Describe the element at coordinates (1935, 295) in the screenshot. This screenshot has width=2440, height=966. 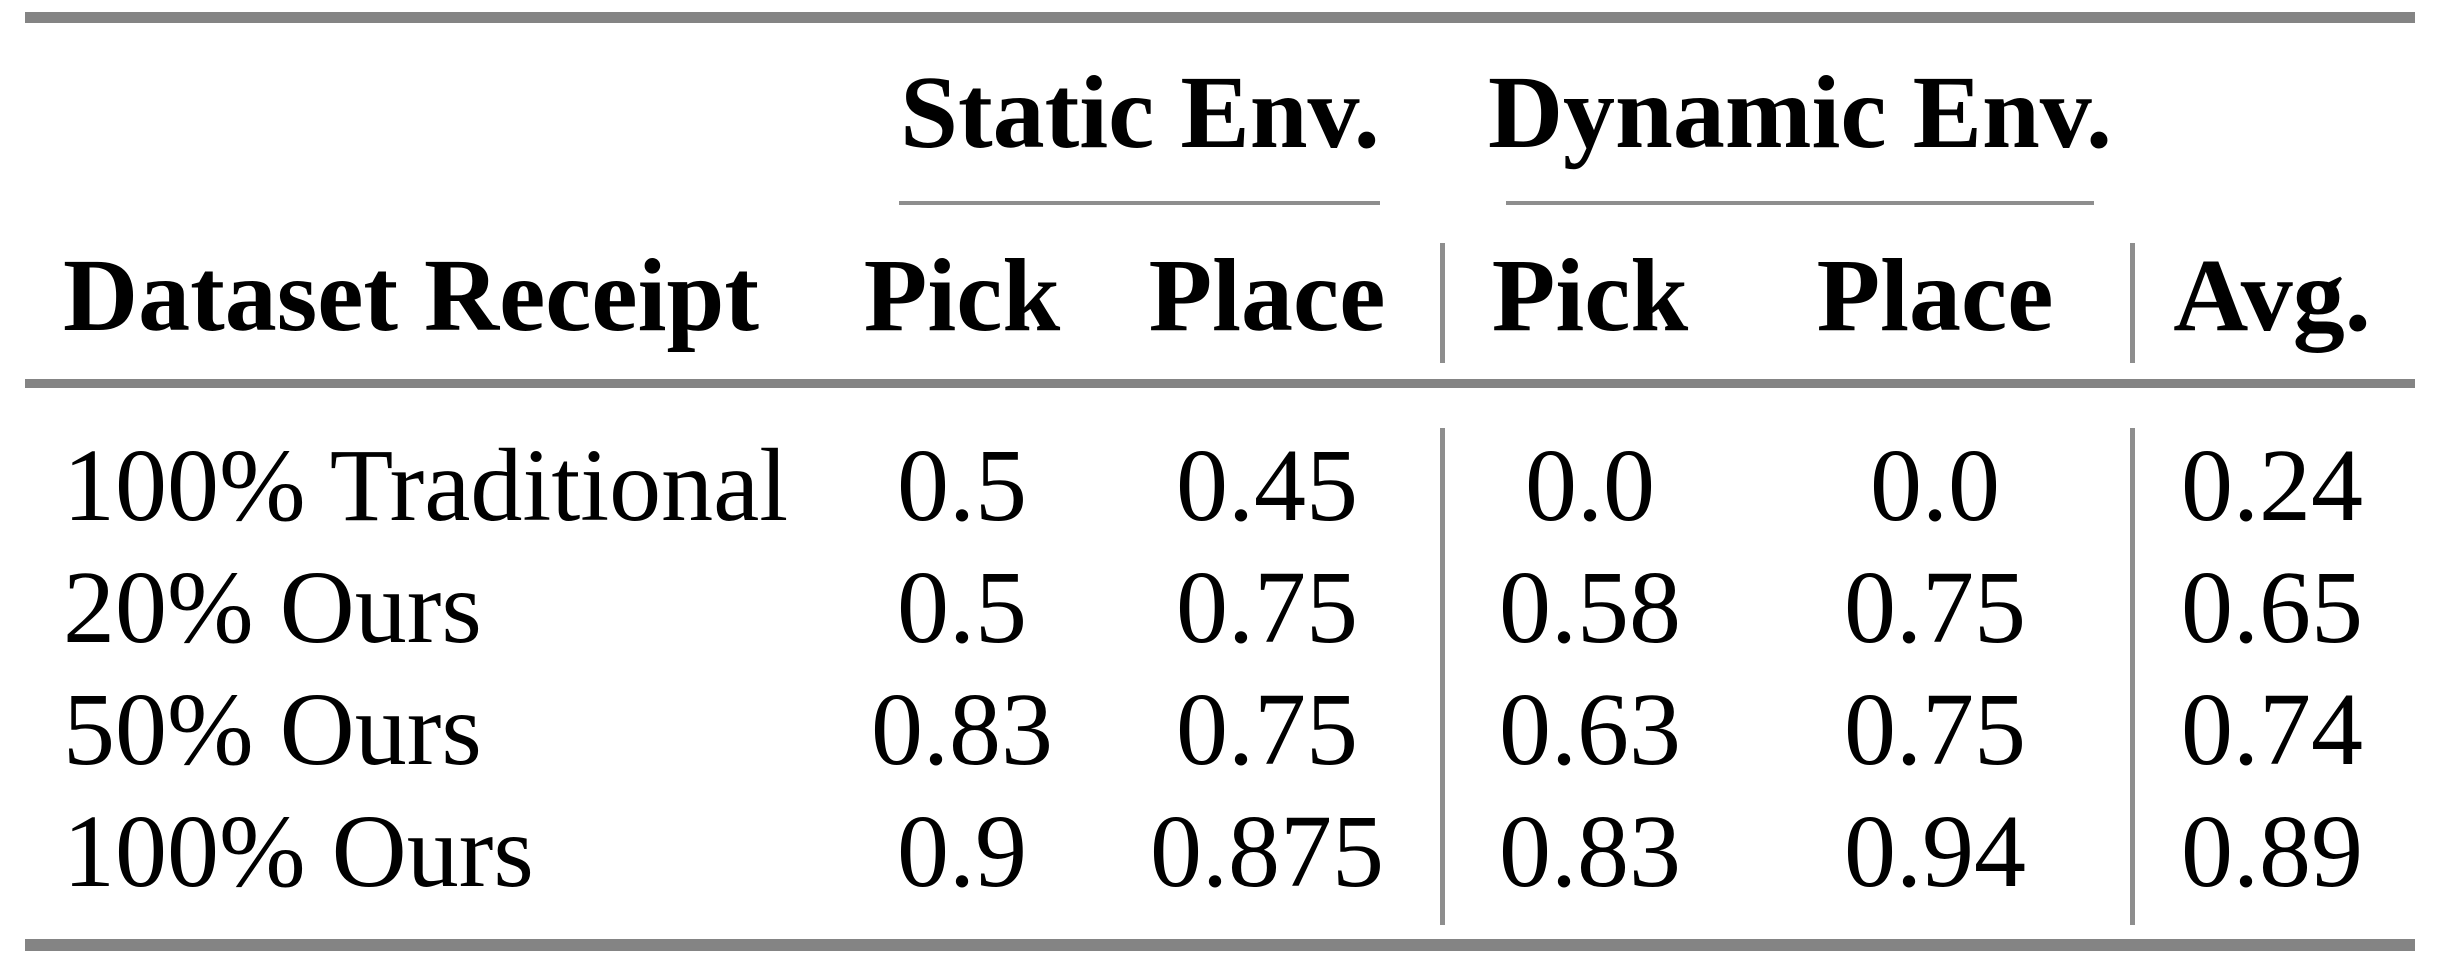
I see `column-header-dynamic-place: Place` at that location.